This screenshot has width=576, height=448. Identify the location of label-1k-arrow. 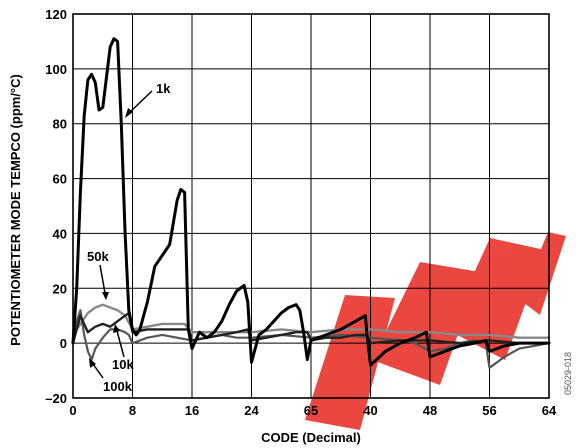
(141, 101).